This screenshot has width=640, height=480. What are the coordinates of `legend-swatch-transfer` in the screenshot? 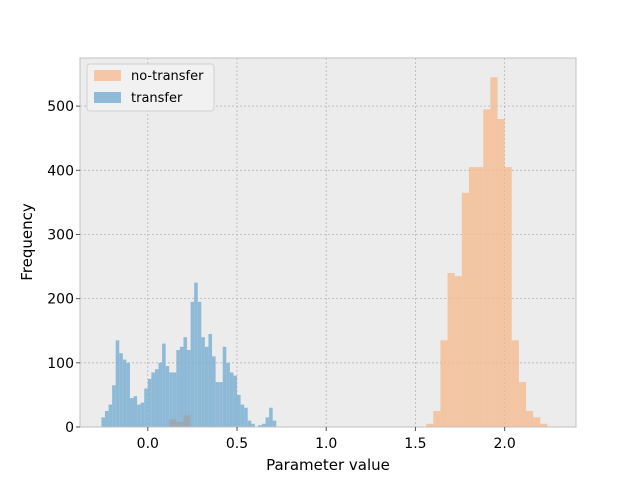 It's located at (107, 97).